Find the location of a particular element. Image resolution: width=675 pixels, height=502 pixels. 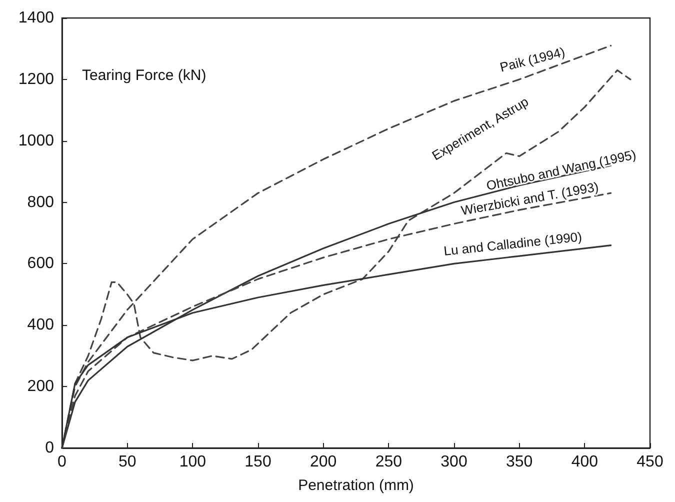

x-tick-label: 0 is located at coordinates (62, 462).